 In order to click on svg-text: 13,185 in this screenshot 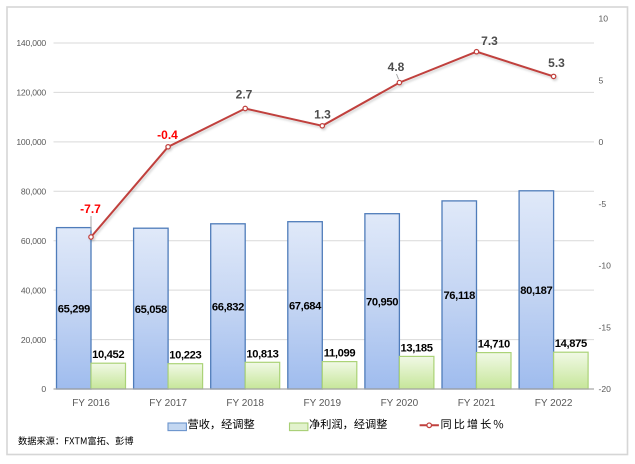, I will do `click(417, 348)`.